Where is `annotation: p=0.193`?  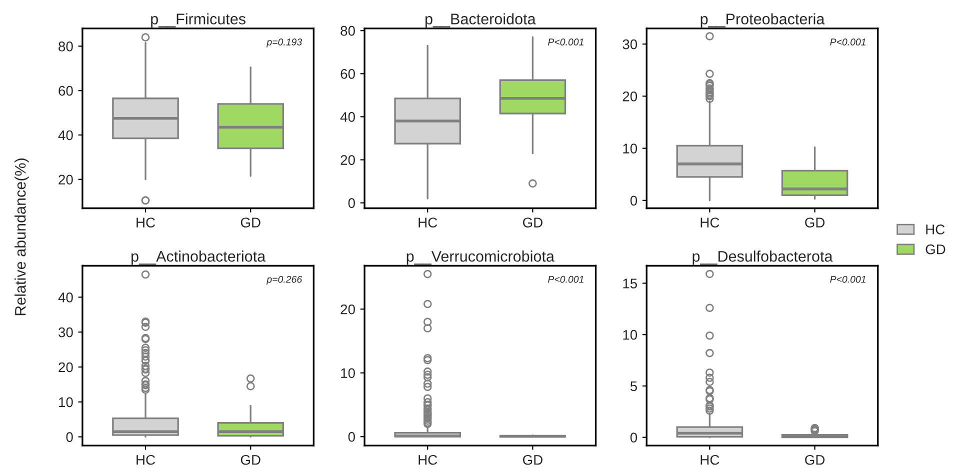
annotation: p=0.193 is located at coordinates (284, 43).